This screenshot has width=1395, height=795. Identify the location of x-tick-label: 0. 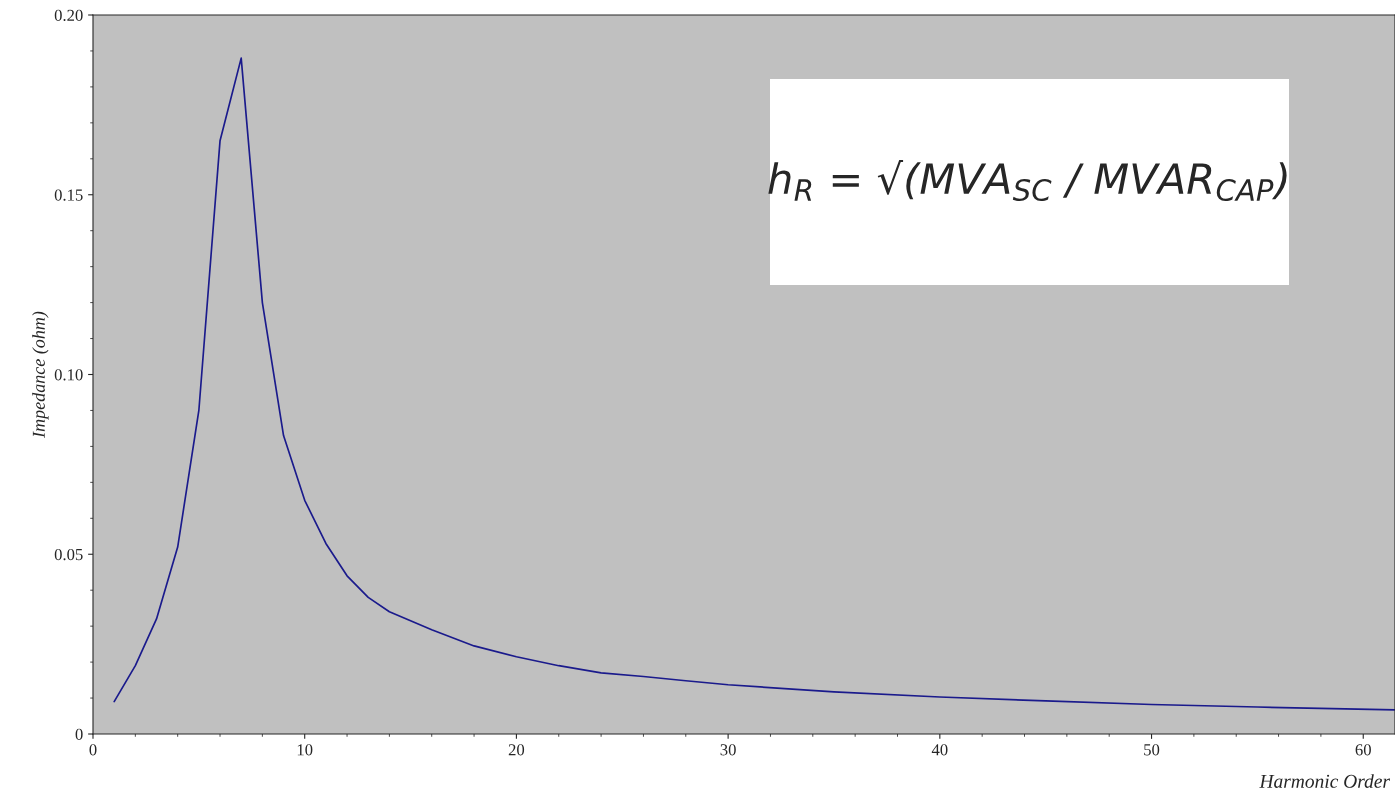
(93, 750).